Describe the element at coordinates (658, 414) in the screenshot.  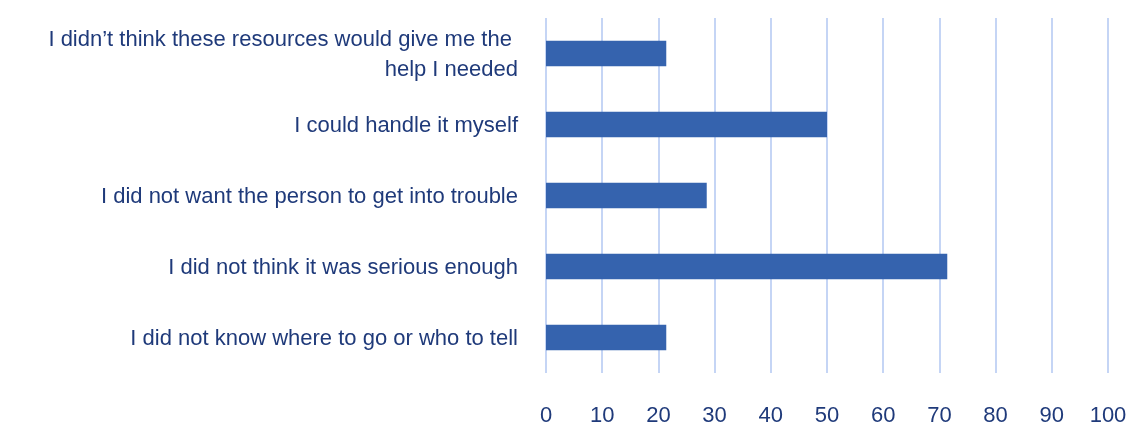
I see `x-tick-label: 20` at that location.